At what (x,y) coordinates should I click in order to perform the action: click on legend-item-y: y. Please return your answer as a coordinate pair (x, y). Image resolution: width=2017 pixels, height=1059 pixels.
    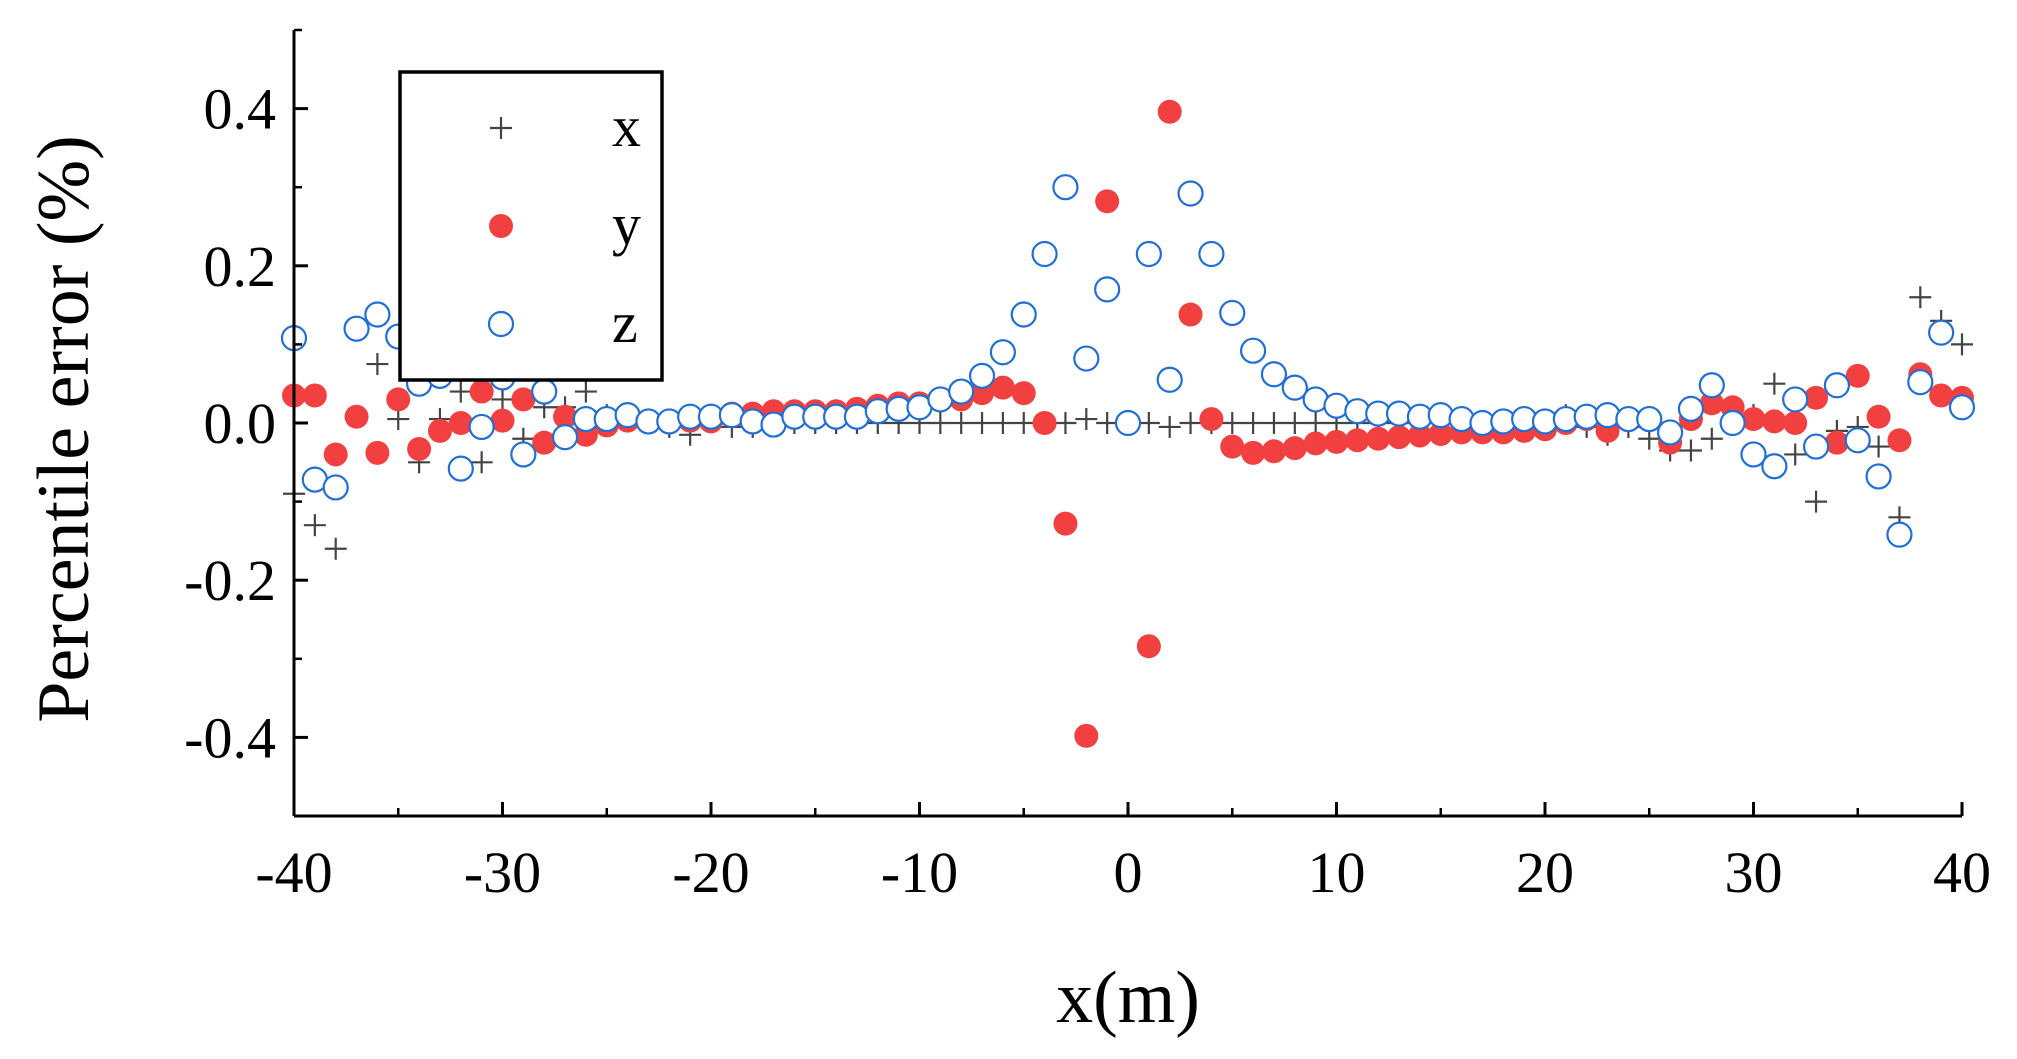
    Looking at the image, I should click on (565, 224).